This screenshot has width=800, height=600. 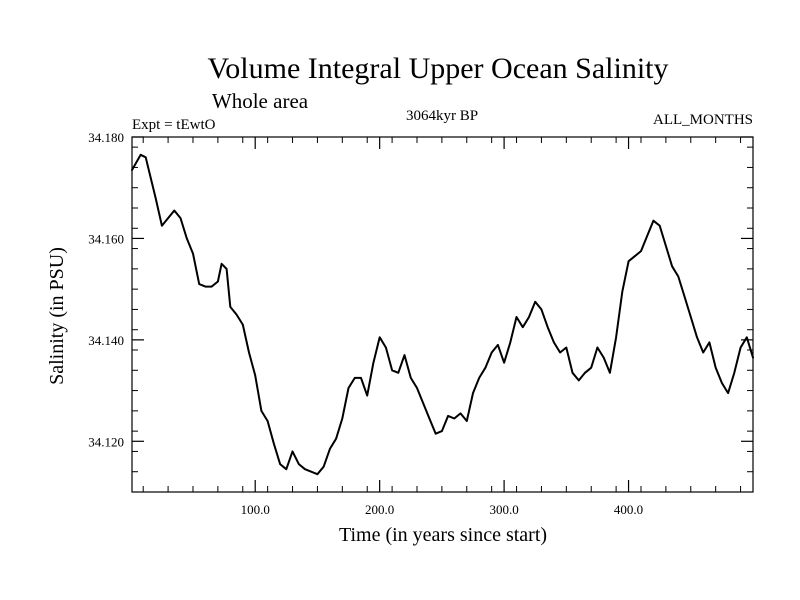 I want to click on period-label: 3064kyr BP, so click(x=442, y=116).